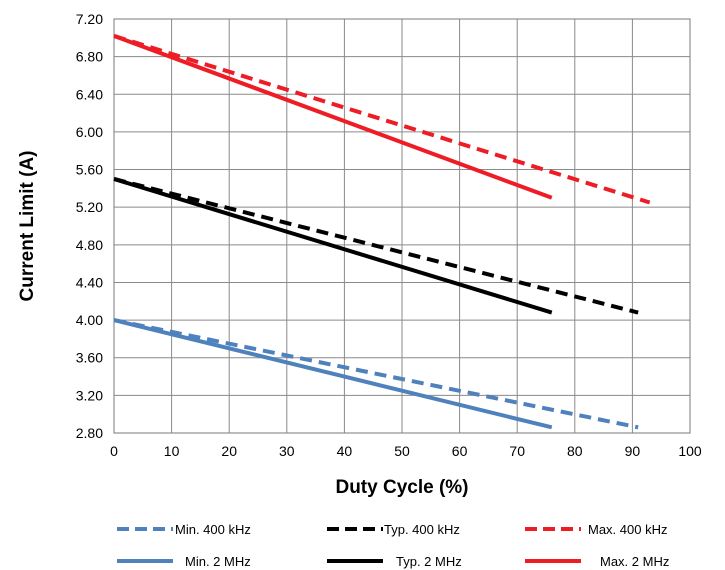 The width and height of the screenshot is (725, 570). I want to click on y-tick-label: 2.80, so click(89, 433).